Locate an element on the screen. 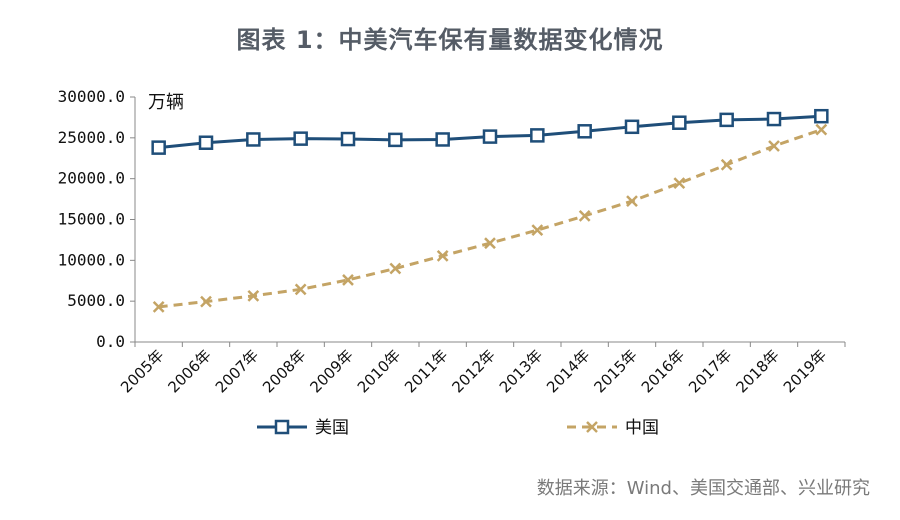 The width and height of the screenshot is (900, 520). x-tick-label: 2005年 is located at coordinates (142, 371).